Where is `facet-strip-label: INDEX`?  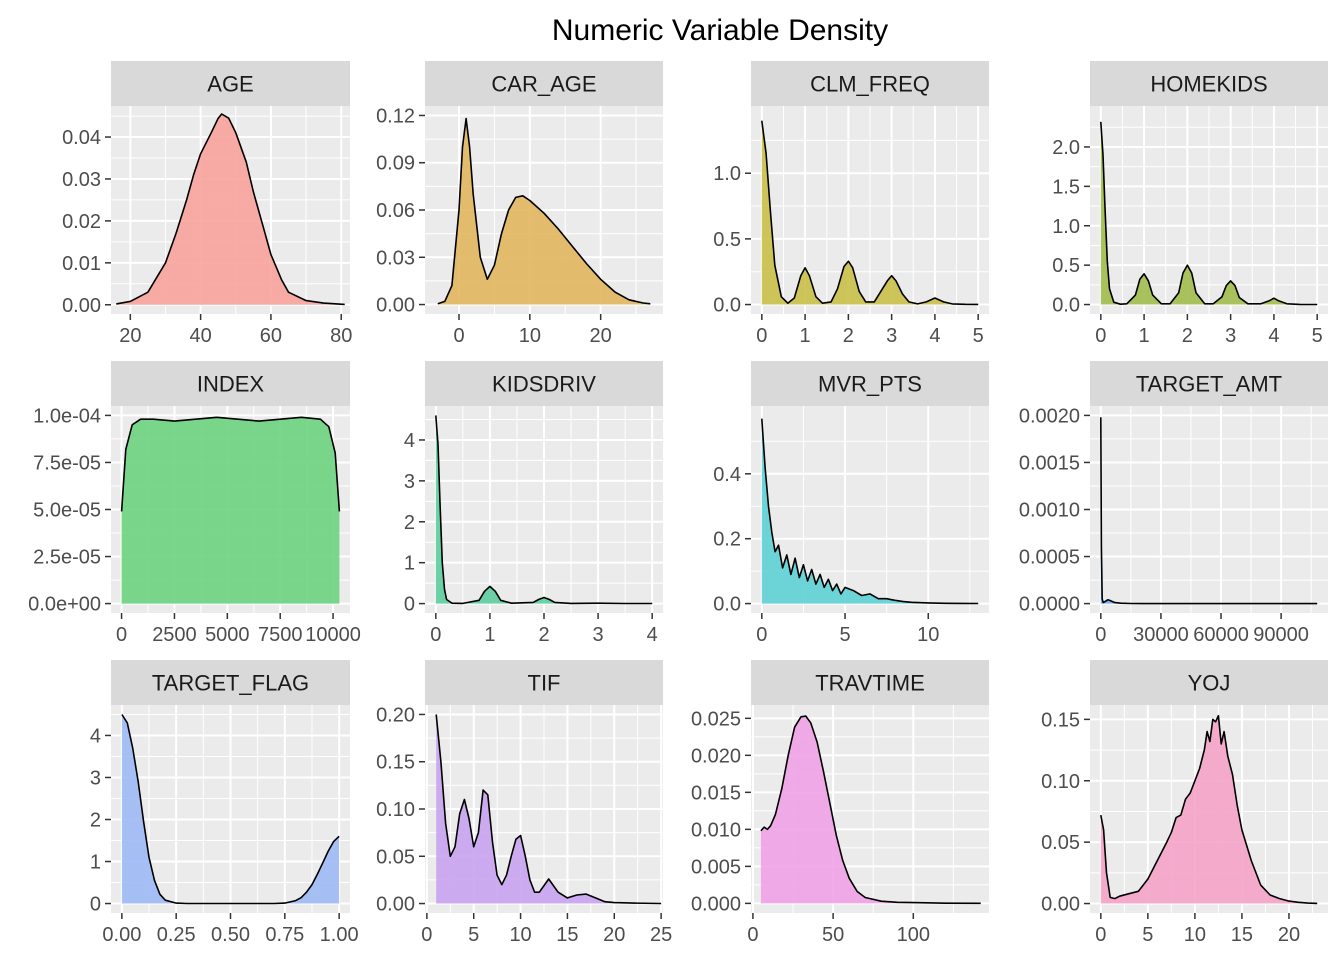 facet-strip-label: INDEX is located at coordinates (231, 384).